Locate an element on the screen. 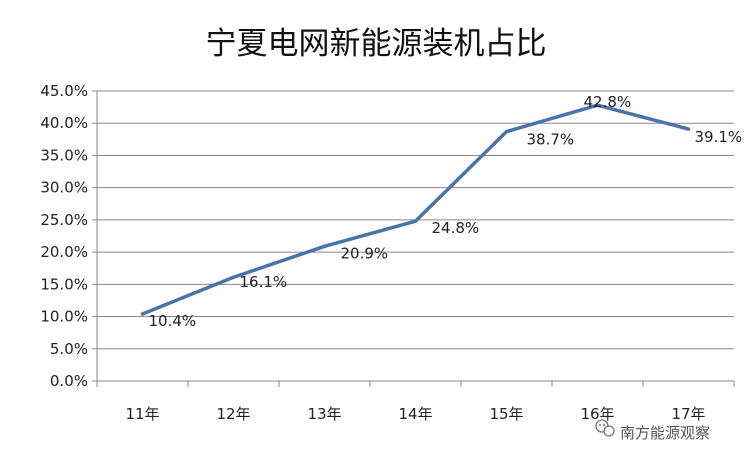 The image size is (753, 469). y-tick-label: 25.0% is located at coordinates (64, 220).